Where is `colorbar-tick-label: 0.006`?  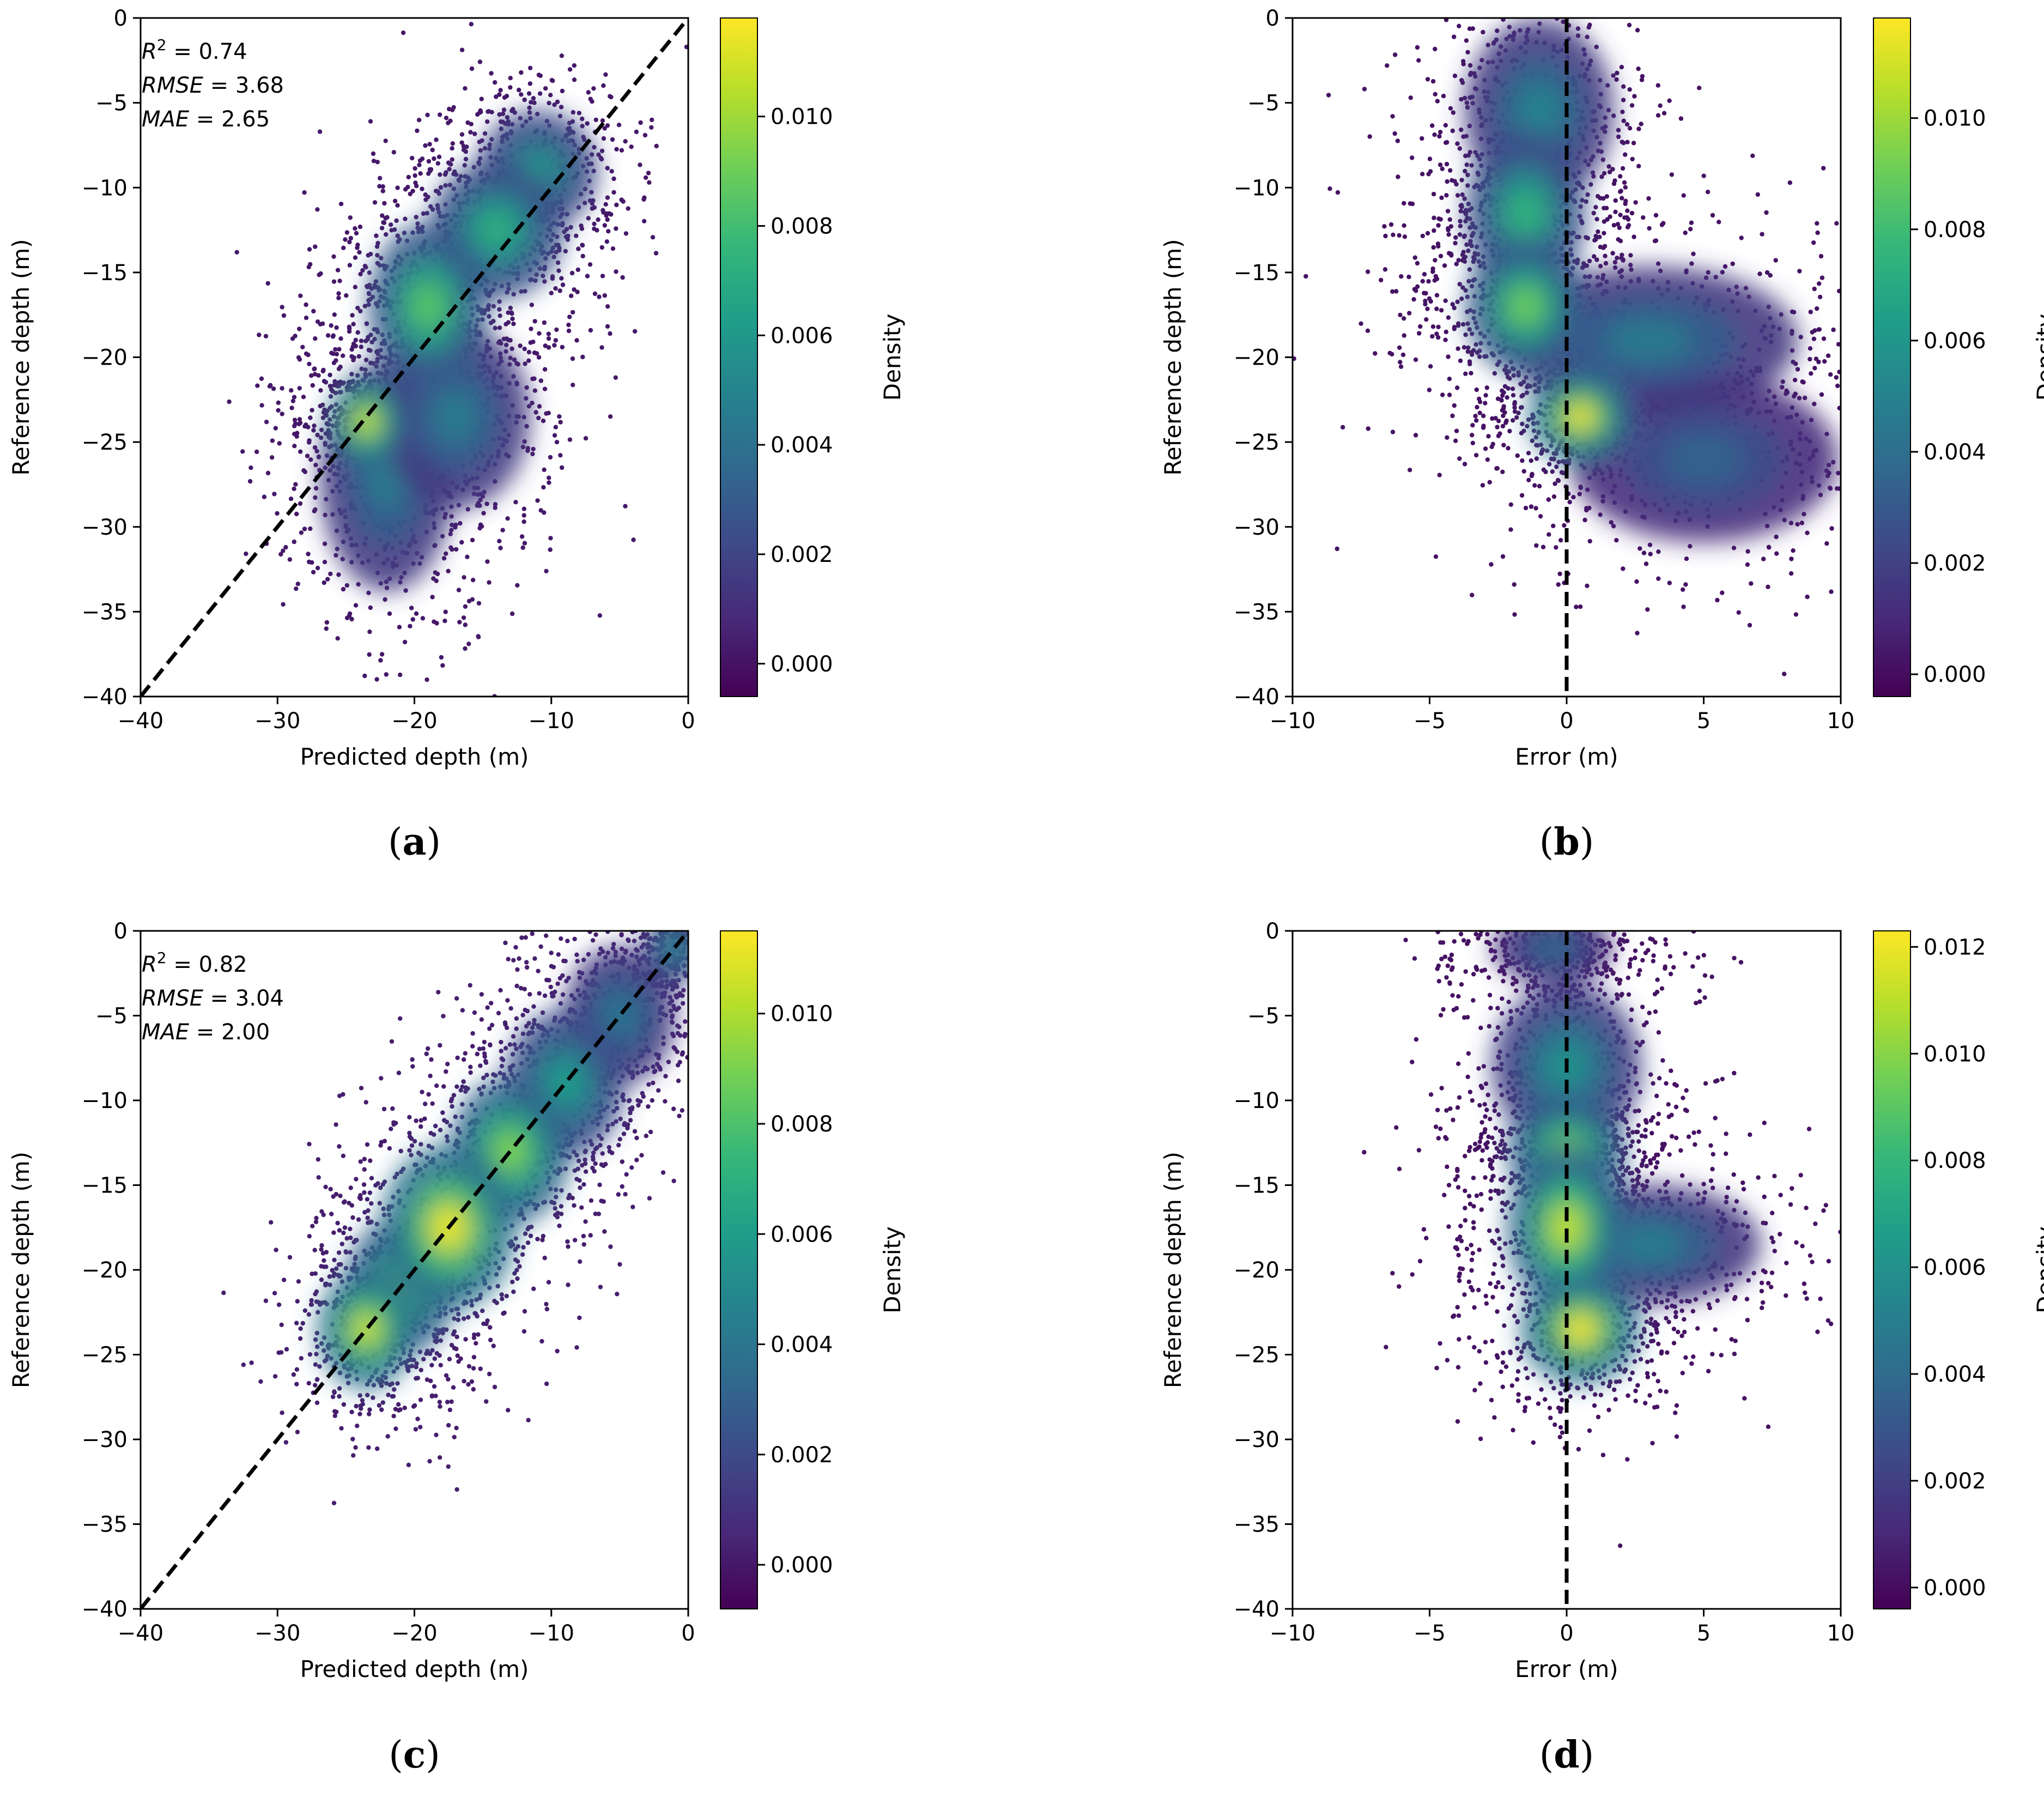
colorbar-tick-label: 0.006 is located at coordinates (802, 335).